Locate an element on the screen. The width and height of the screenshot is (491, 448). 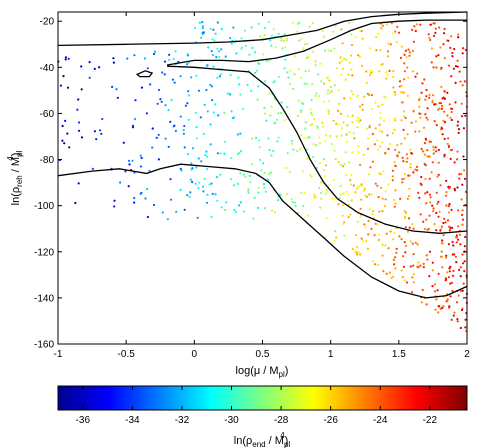
colorbar-tick-label: -24 is located at coordinates (380, 420).